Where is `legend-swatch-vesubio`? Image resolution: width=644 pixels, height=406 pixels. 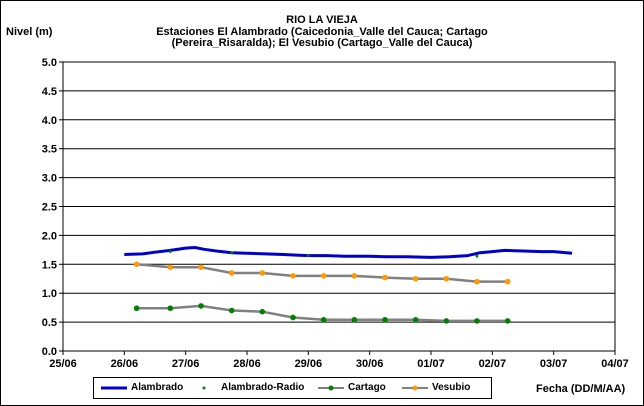
legend-swatch-vesubio is located at coordinates (415, 388).